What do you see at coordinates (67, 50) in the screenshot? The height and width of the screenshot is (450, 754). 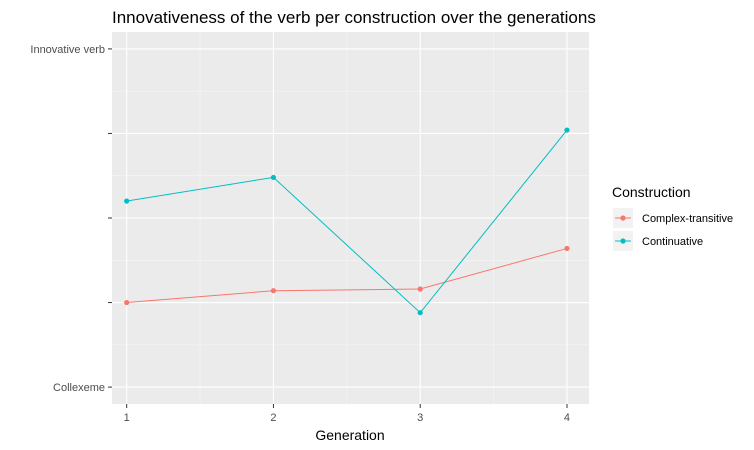 I see `y-tick-label: Innovative verb` at bounding box center [67, 50].